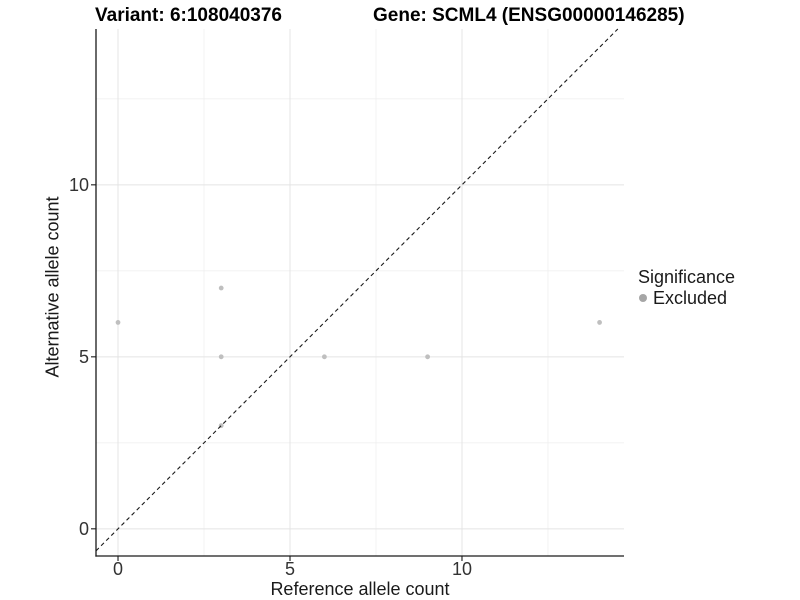 Image resolution: width=800 pixels, height=600 pixels. I want to click on y-tick-label: 0, so click(83, 528).